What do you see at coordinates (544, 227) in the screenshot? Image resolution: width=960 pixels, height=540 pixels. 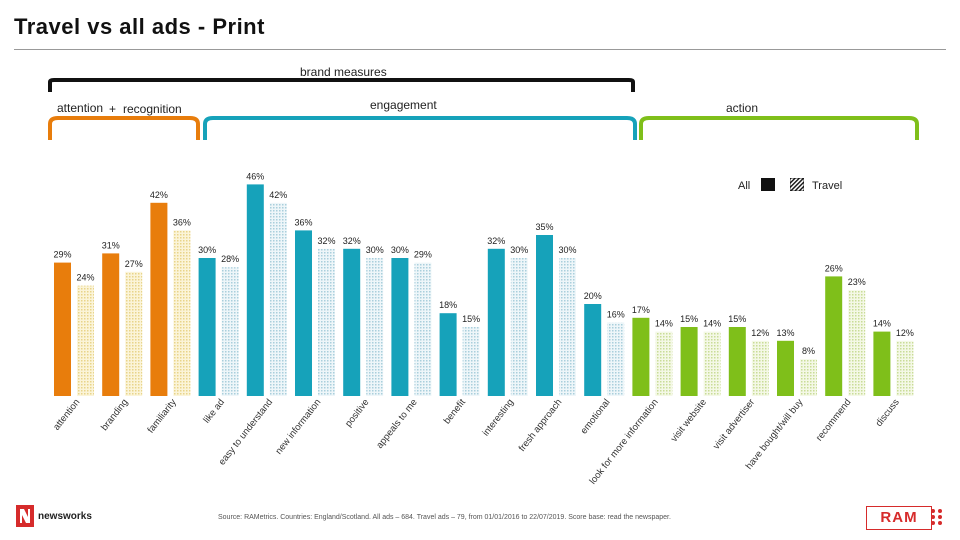 I see `label-all-10: 35%` at bounding box center [544, 227].